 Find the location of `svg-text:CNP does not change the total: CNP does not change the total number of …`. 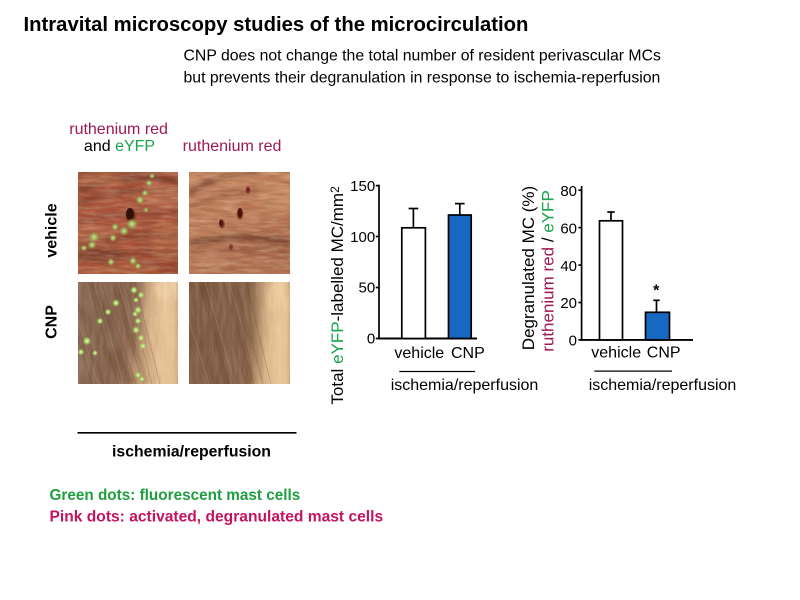

svg-text:CNP does not change the total: CNP does not change the total number of … is located at coordinates (422, 56).